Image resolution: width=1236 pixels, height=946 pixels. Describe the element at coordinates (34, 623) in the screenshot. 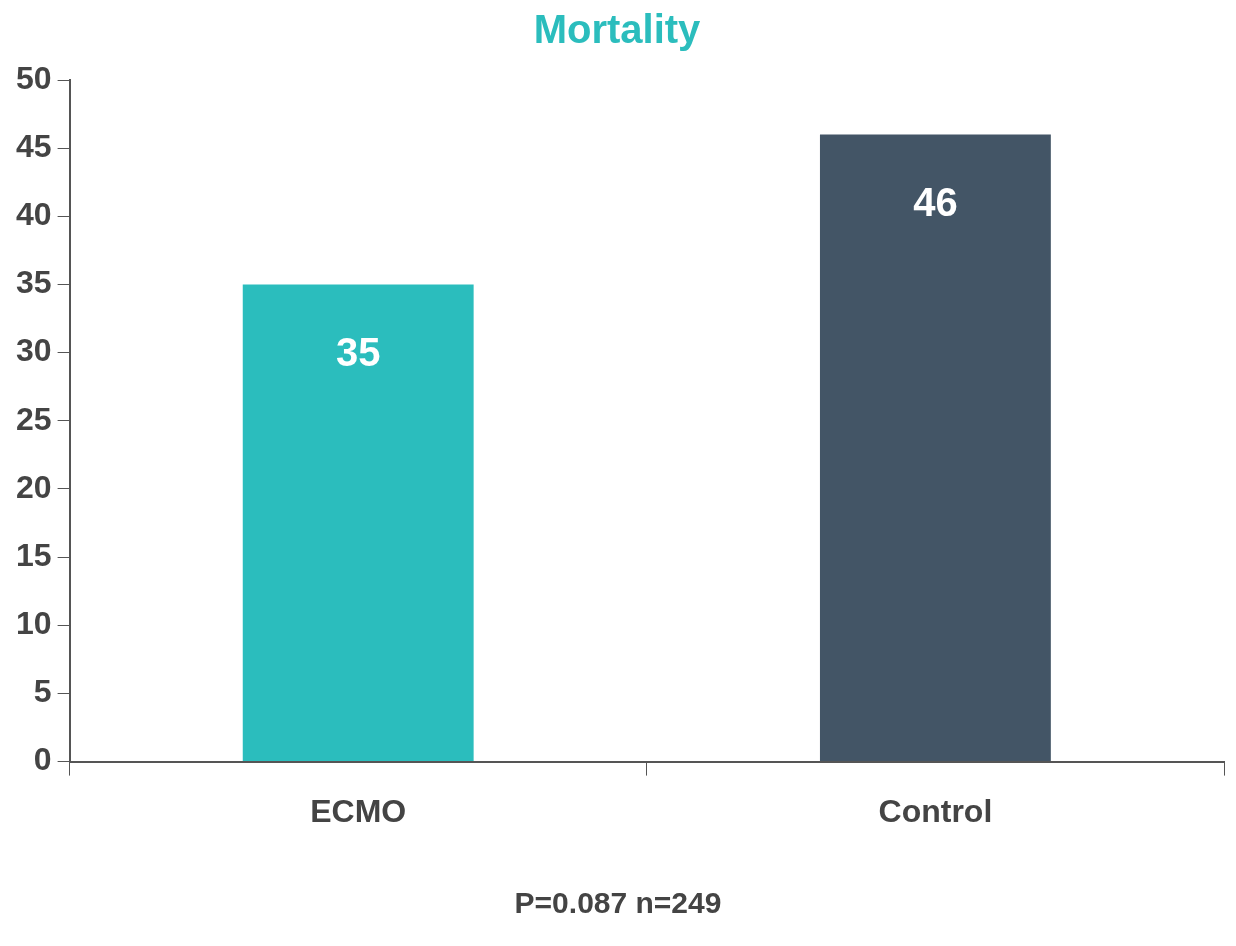

I see `y-tick-label: 10` at that location.